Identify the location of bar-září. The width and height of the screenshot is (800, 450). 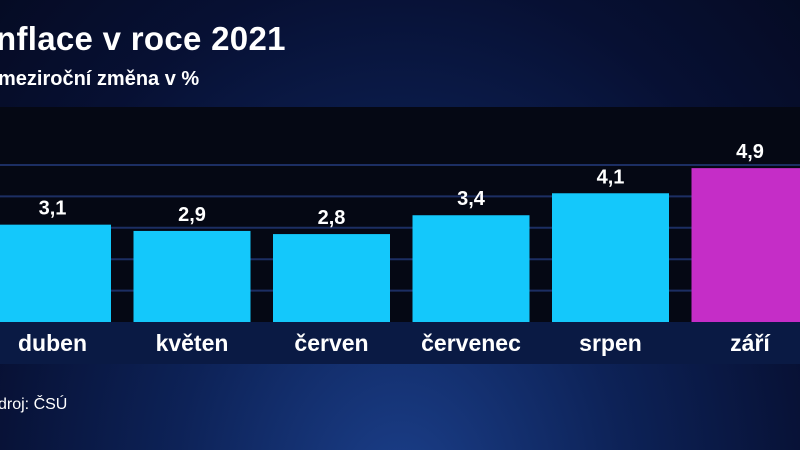
(745, 245).